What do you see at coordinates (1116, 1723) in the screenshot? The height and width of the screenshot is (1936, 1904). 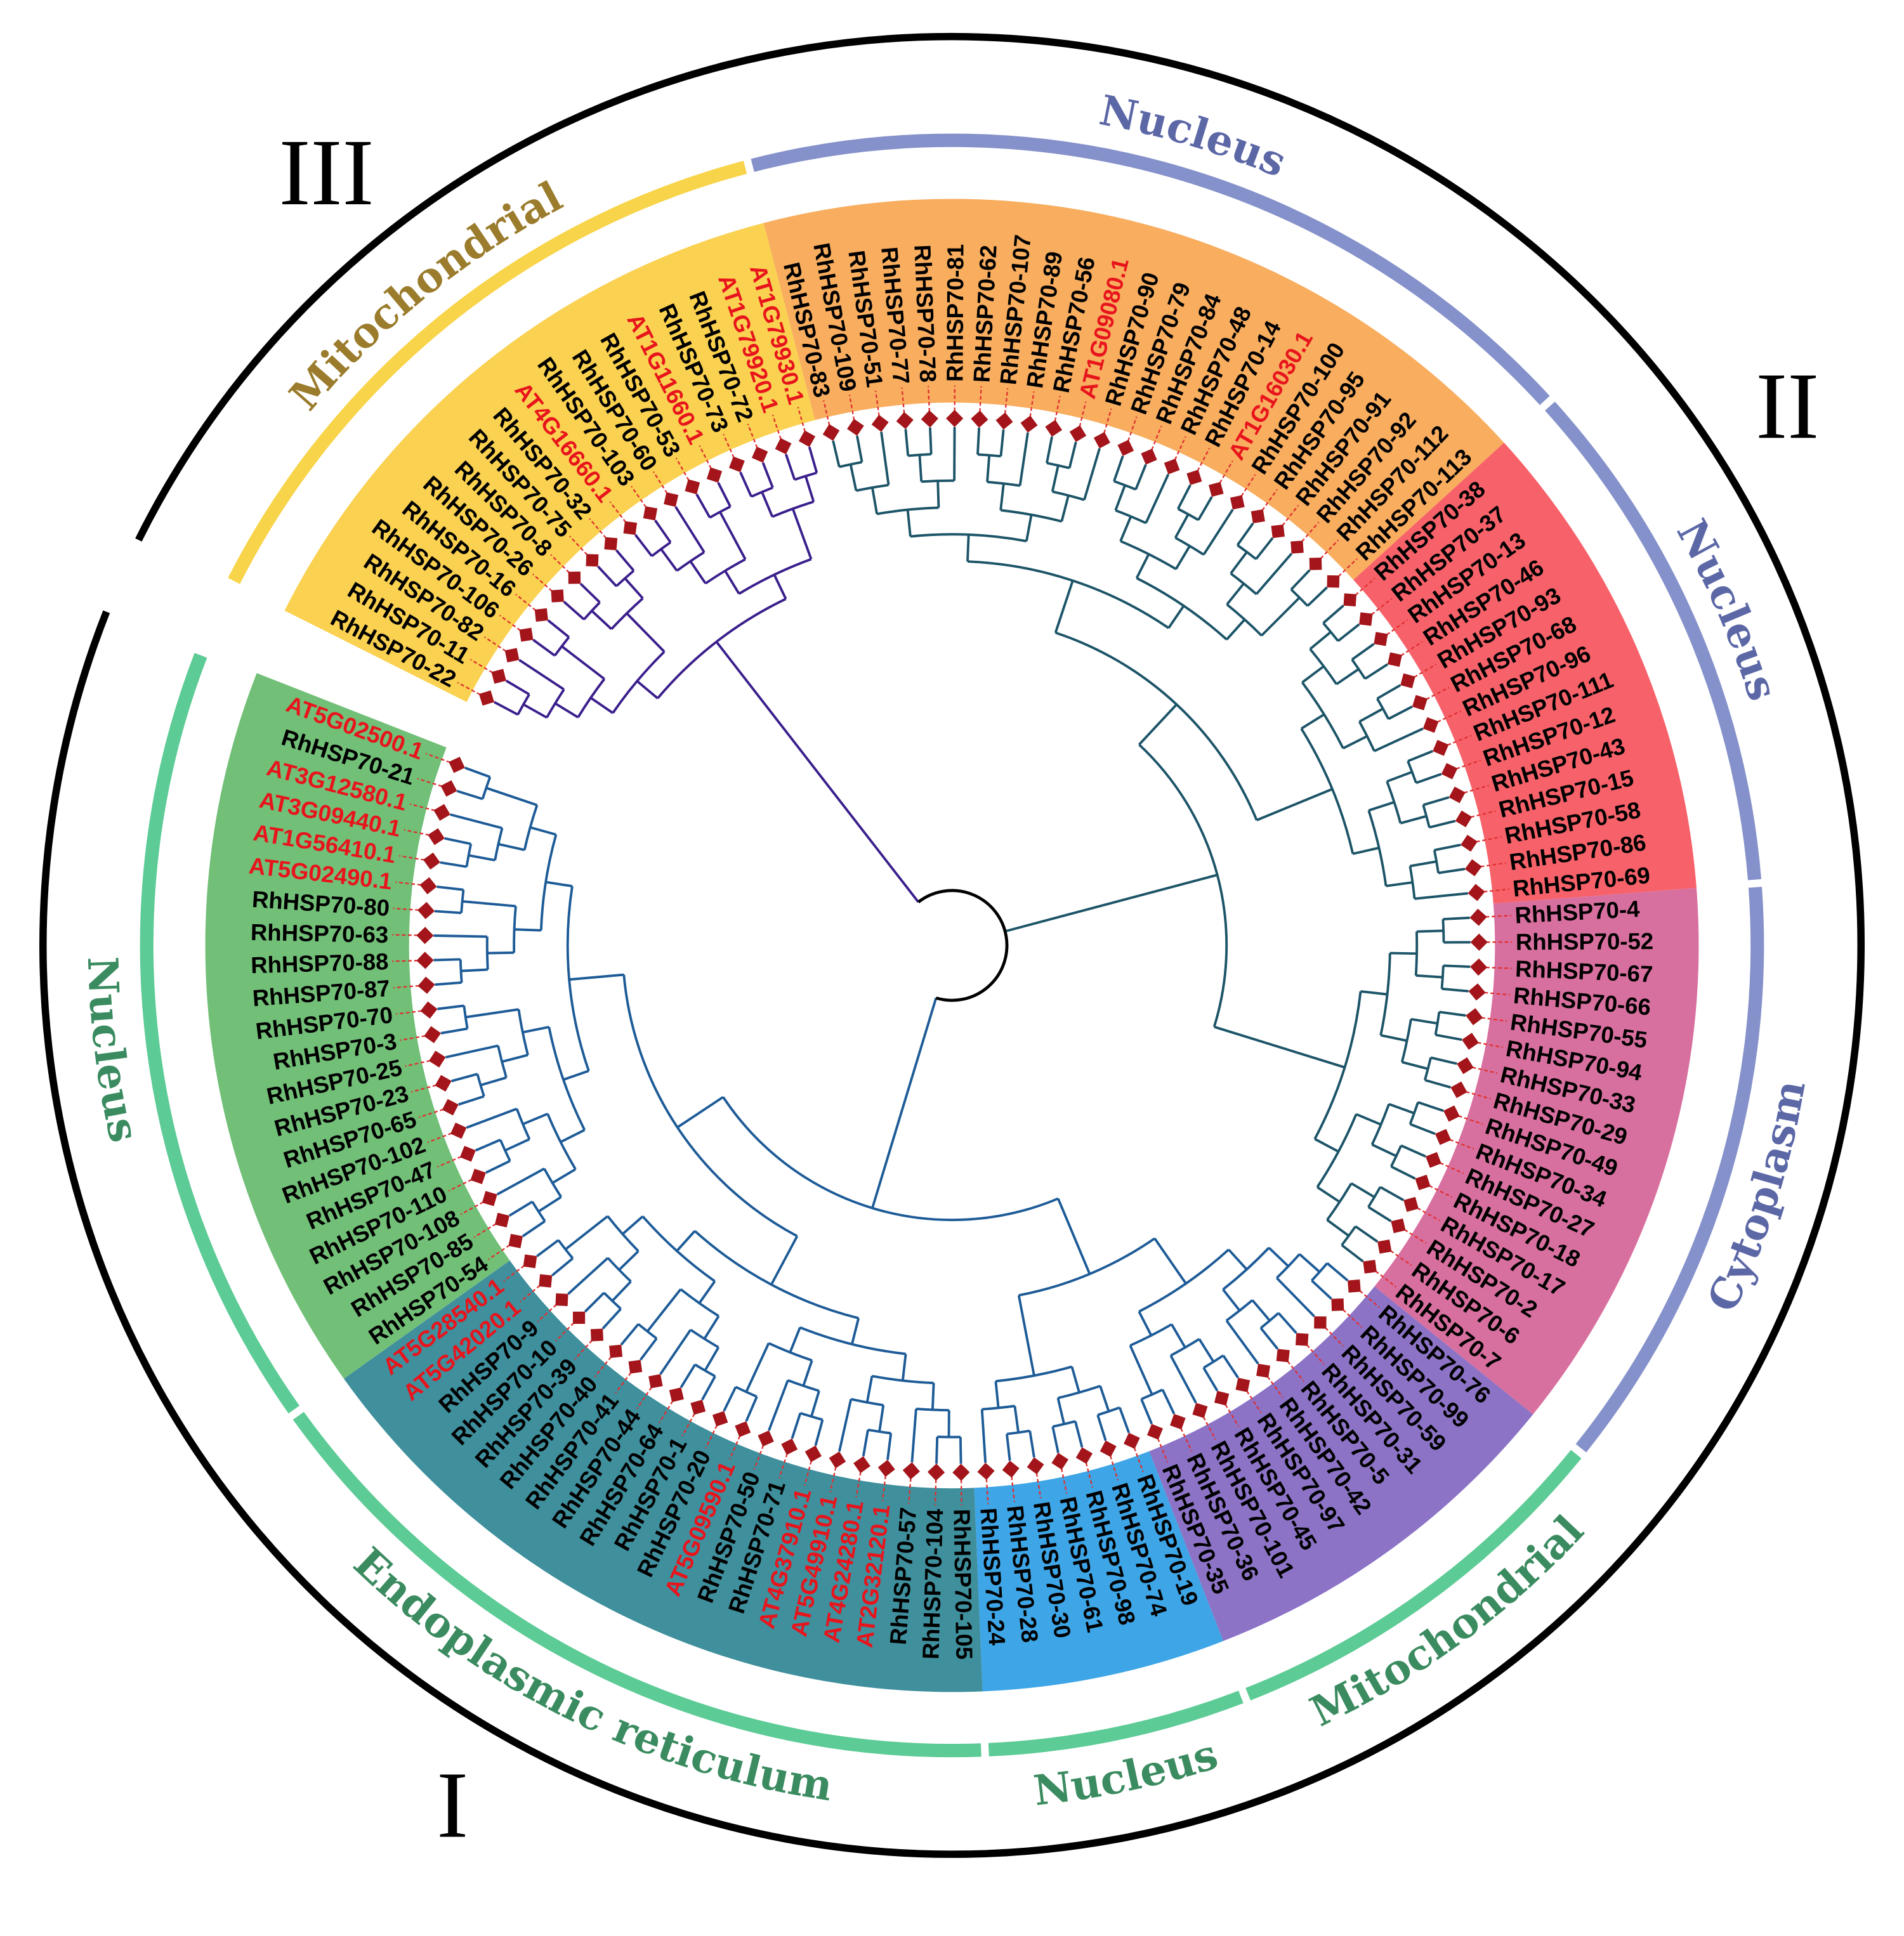 I see `location-arc` at bounding box center [1116, 1723].